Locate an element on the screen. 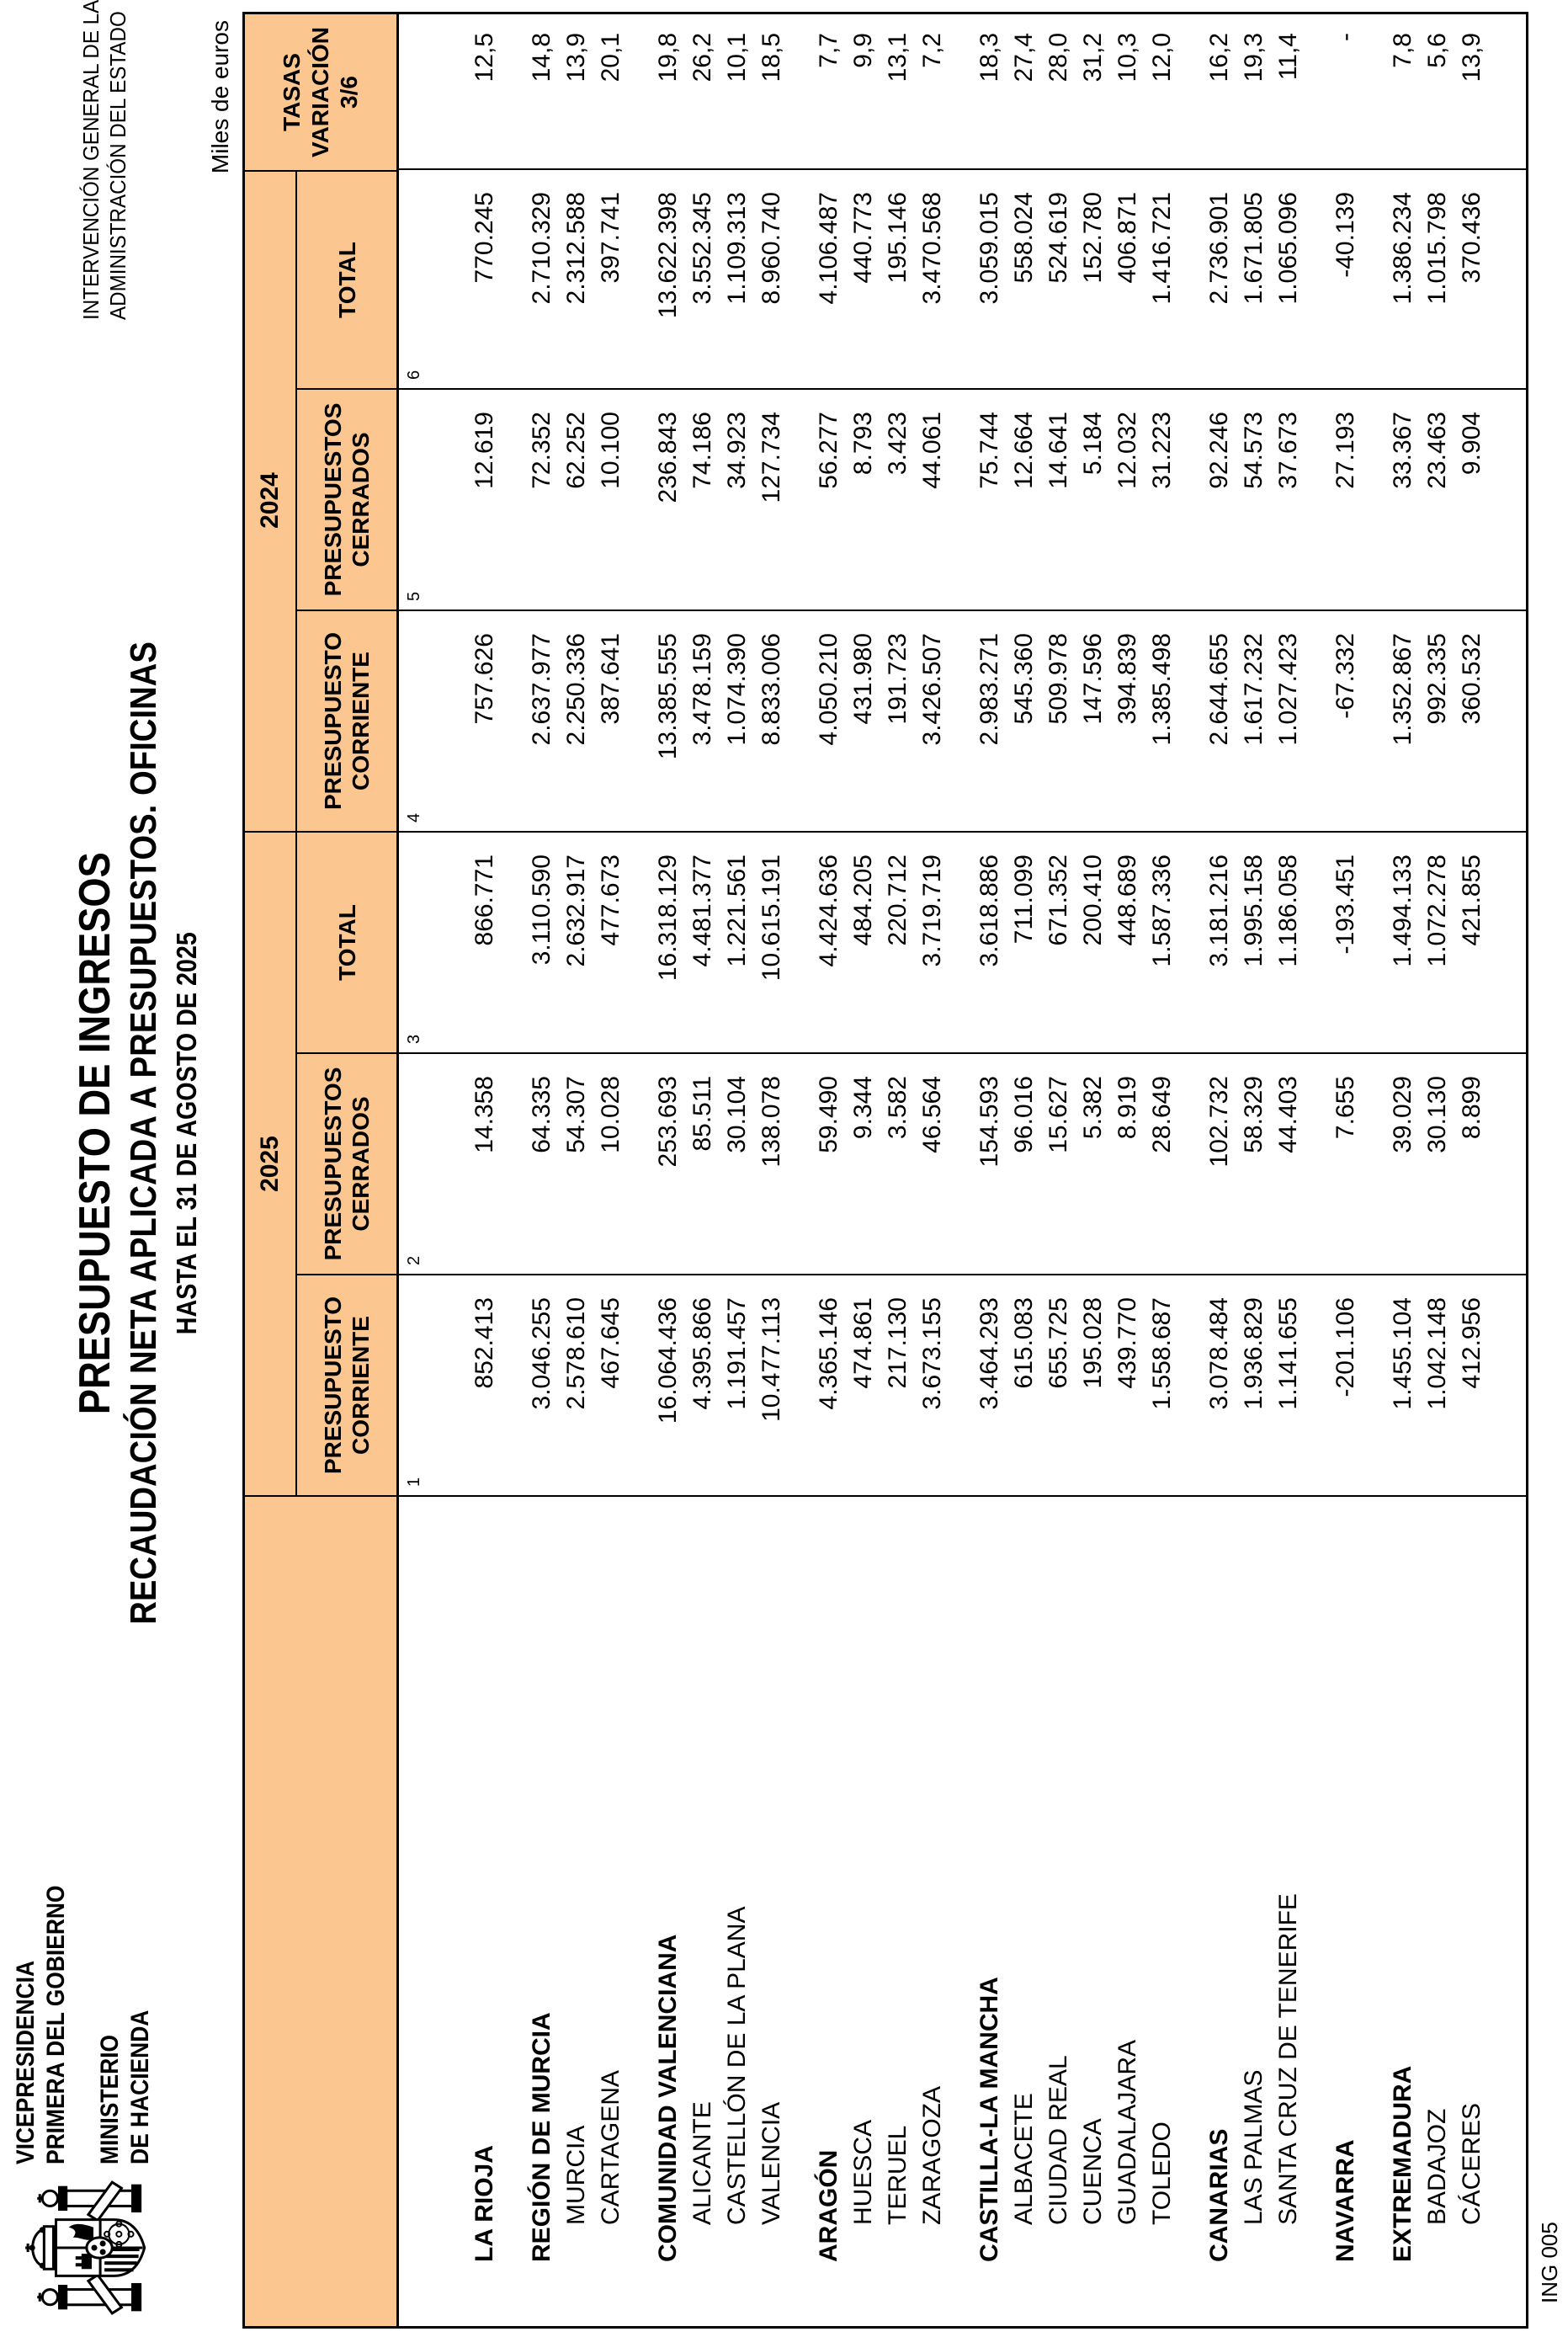 This screenshot has width=1568, height=2337. value-cell: -201.106 is located at coordinates (1345, 1347).